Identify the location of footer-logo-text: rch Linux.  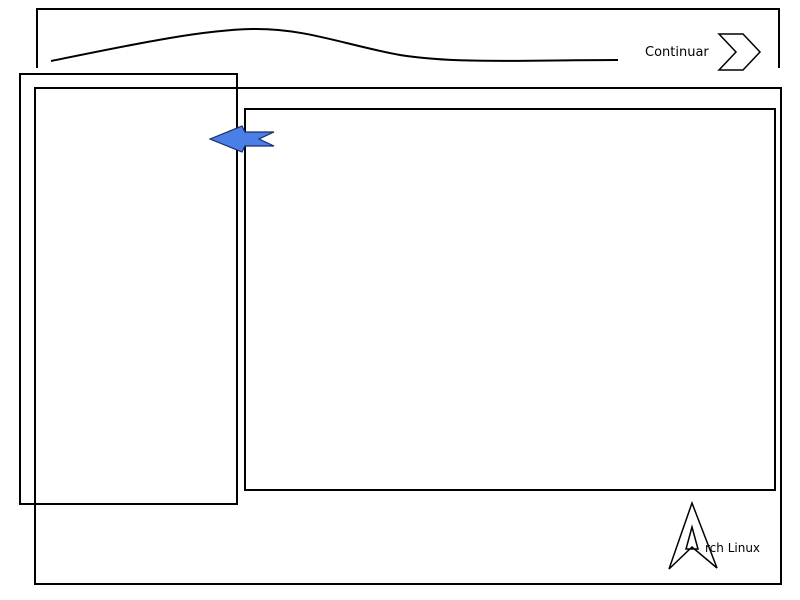
(733, 548).